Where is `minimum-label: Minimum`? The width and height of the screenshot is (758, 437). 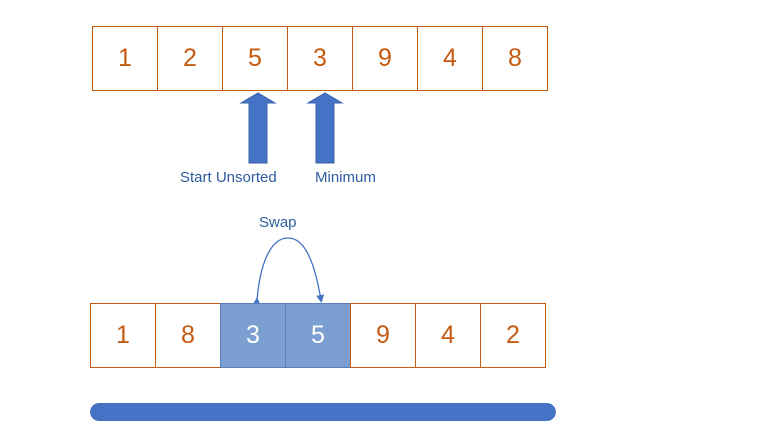
minimum-label: Minimum is located at coordinates (345, 177).